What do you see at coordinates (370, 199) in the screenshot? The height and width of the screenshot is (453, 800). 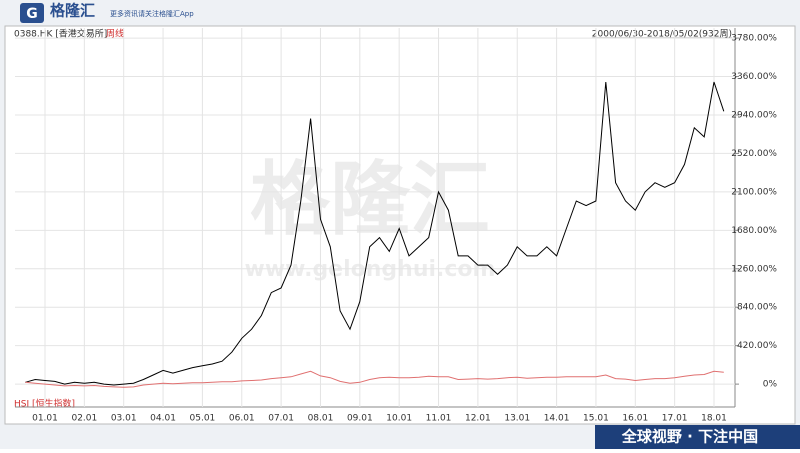 I see `watermark: 格隆汇` at bounding box center [370, 199].